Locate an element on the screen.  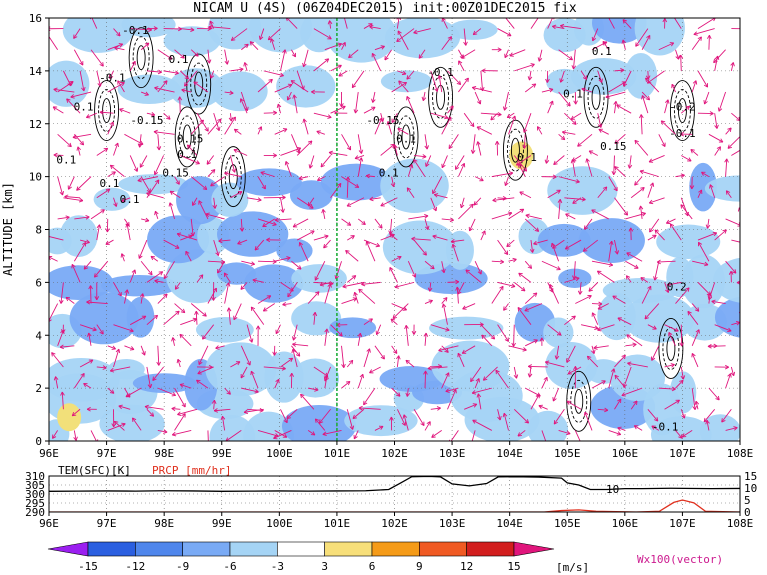
x-tick-label: 97E is located at coordinates (107, 453).